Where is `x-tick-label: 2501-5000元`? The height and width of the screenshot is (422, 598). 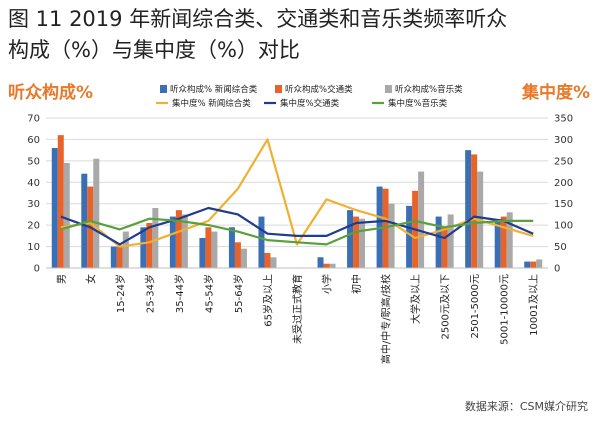 x-tick-label: 2501-5000元 is located at coordinates (475, 306).